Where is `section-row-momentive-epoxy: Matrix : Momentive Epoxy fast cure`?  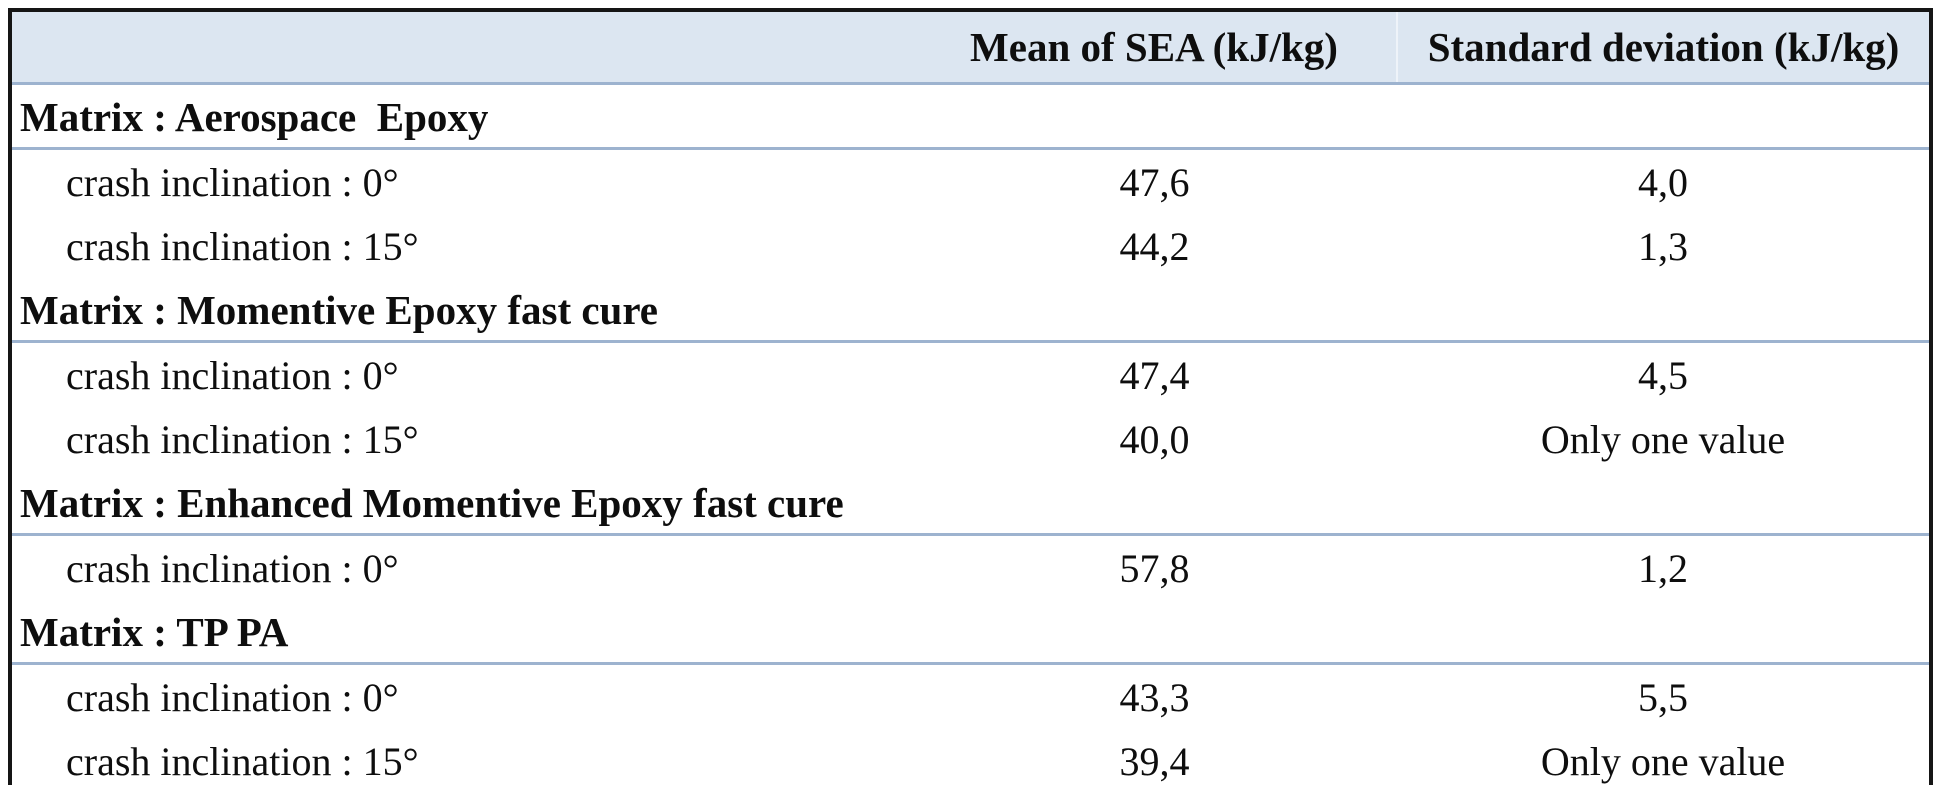
section-row-momentive-epoxy: Matrix : Momentive Epoxy fast cure is located at coordinates (970, 310).